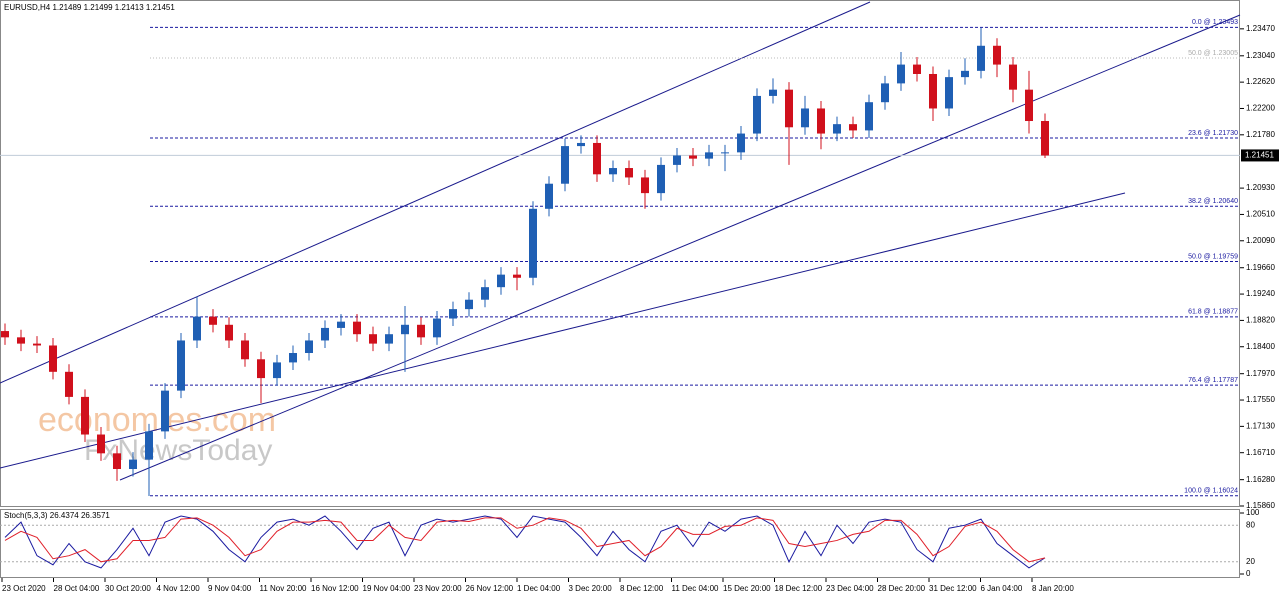 The image size is (1280, 596). What do you see at coordinates (1260, 293) in the screenshot?
I see `y-tick-label: 1.19240` at bounding box center [1260, 293].